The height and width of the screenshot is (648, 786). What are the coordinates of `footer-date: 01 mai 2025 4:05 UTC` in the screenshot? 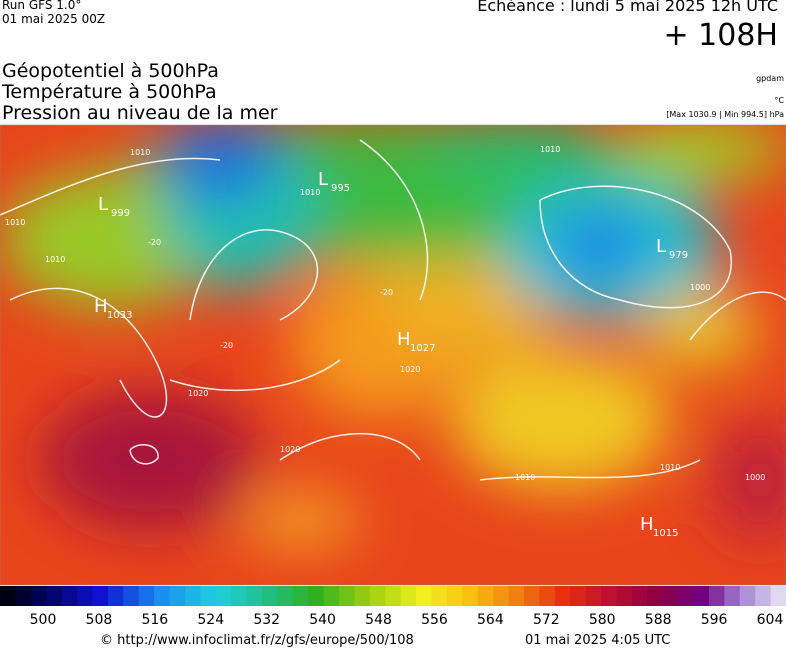 It's located at (598, 640).